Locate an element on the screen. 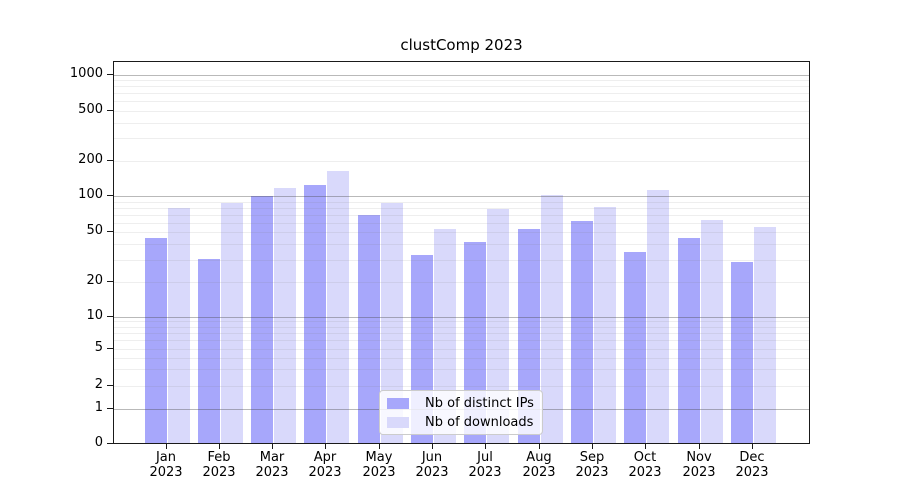  y-tick-label-20: 20 is located at coordinates (94, 280).